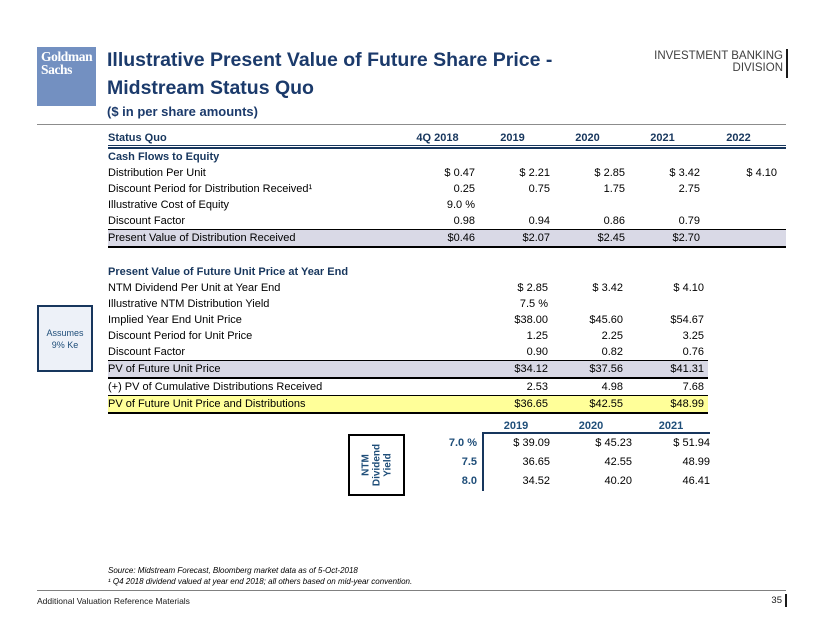 Image resolution: width=822 pixels, height=635 pixels. I want to click on cell-value: 1.75, so click(614, 189).